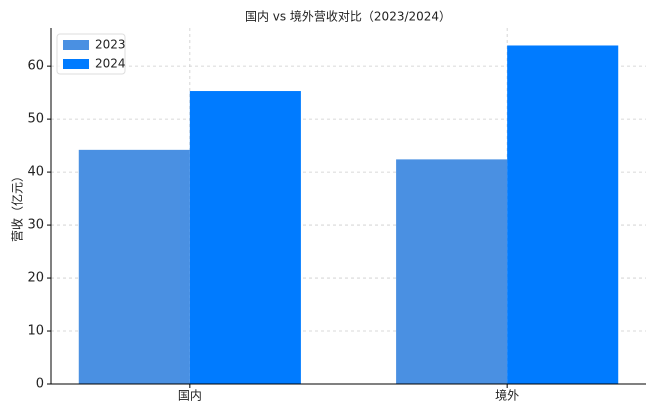  What do you see at coordinates (40, 384) in the screenshot?
I see `y-tick-label: 0` at bounding box center [40, 384].